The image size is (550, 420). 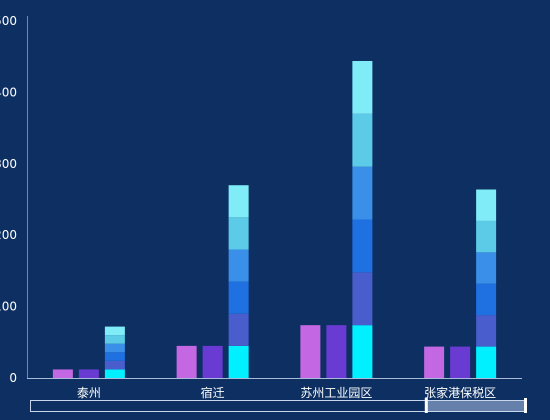 What do you see at coordinates (186, 361) in the screenshot?
I see `bar-s0-c1` at bounding box center [186, 361].